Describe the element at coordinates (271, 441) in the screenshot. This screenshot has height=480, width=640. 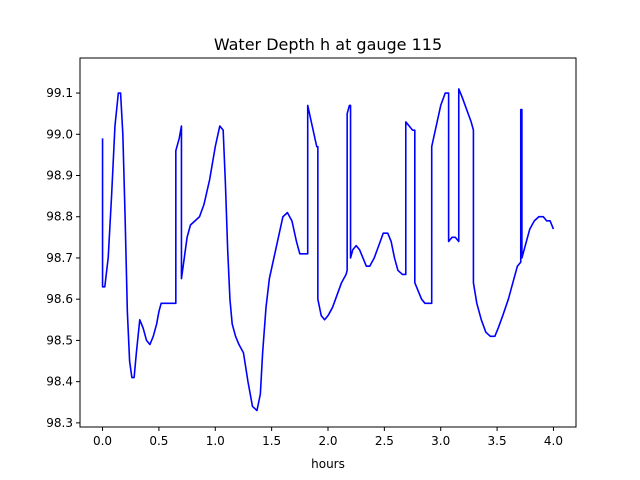
I see `x-tick-label: 1.5` at that location.